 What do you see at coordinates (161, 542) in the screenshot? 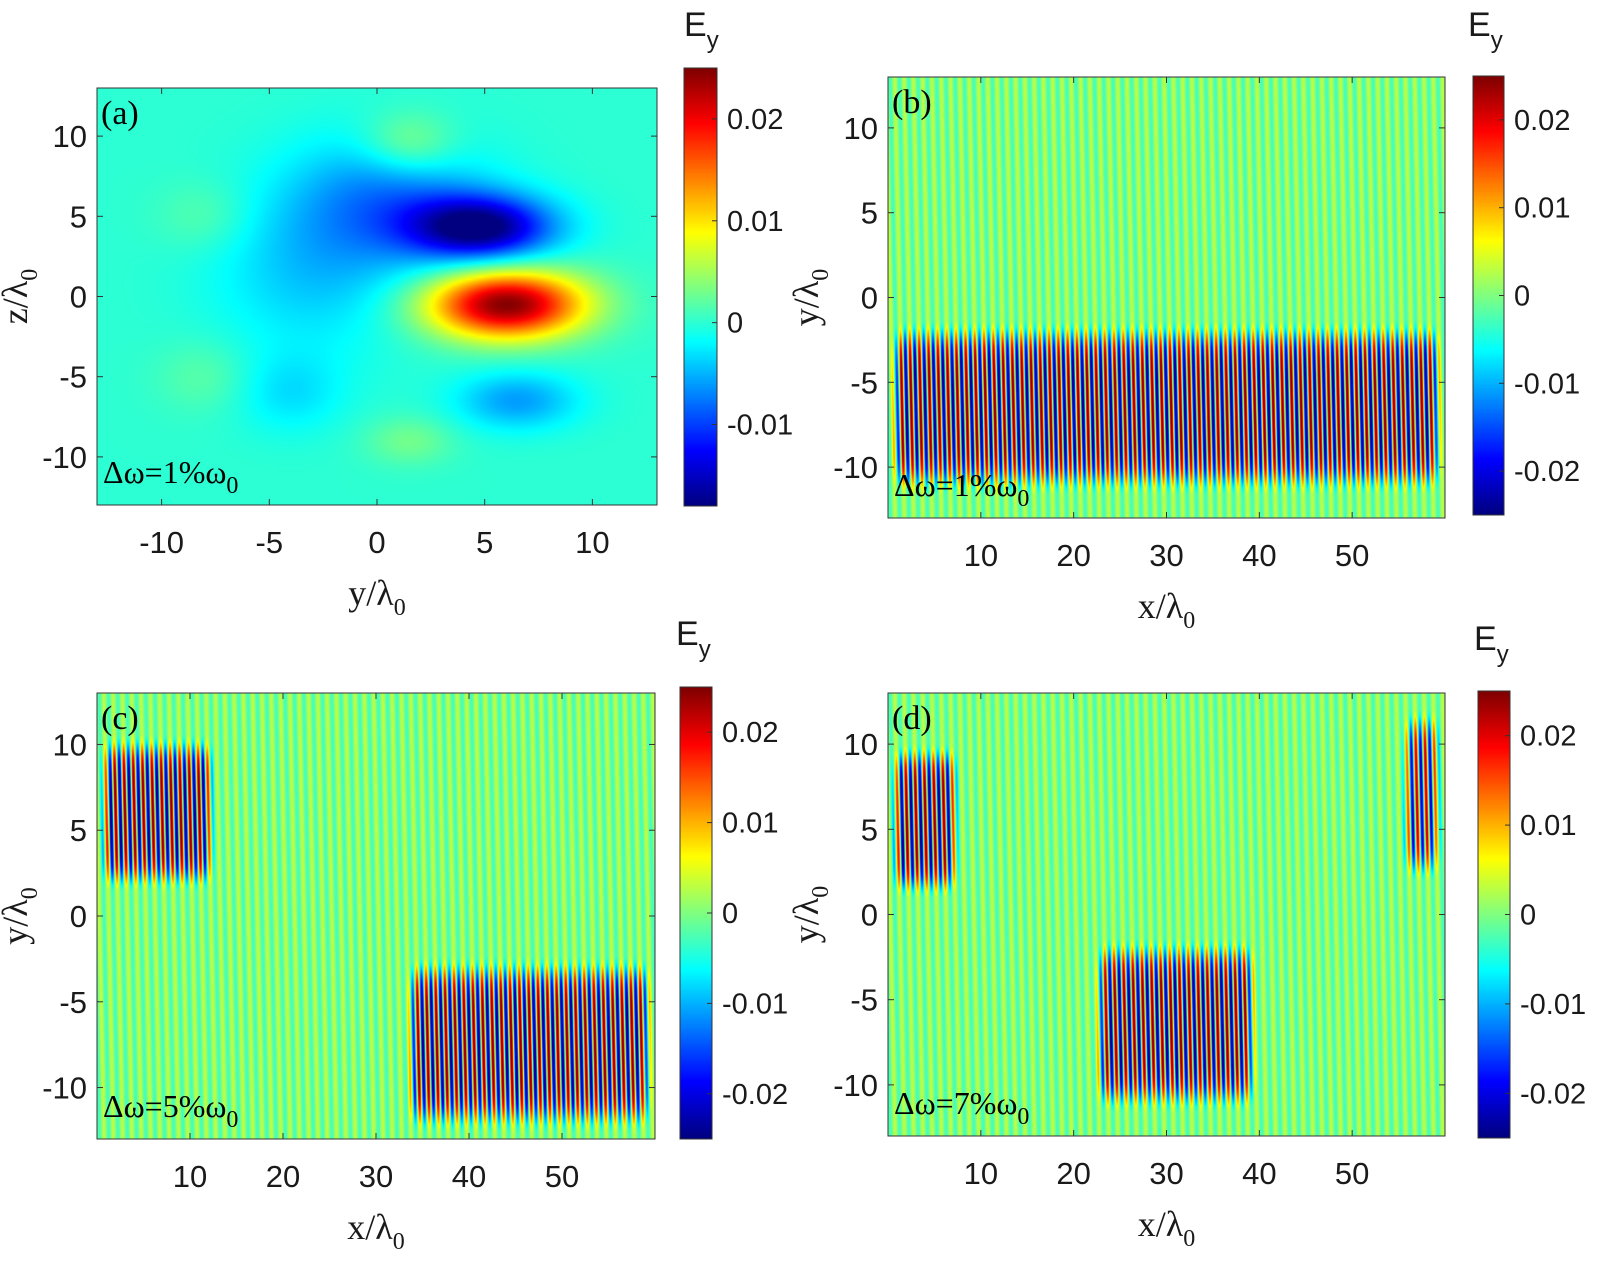
I see `x-tick-label: -10` at bounding box center [161, 542].